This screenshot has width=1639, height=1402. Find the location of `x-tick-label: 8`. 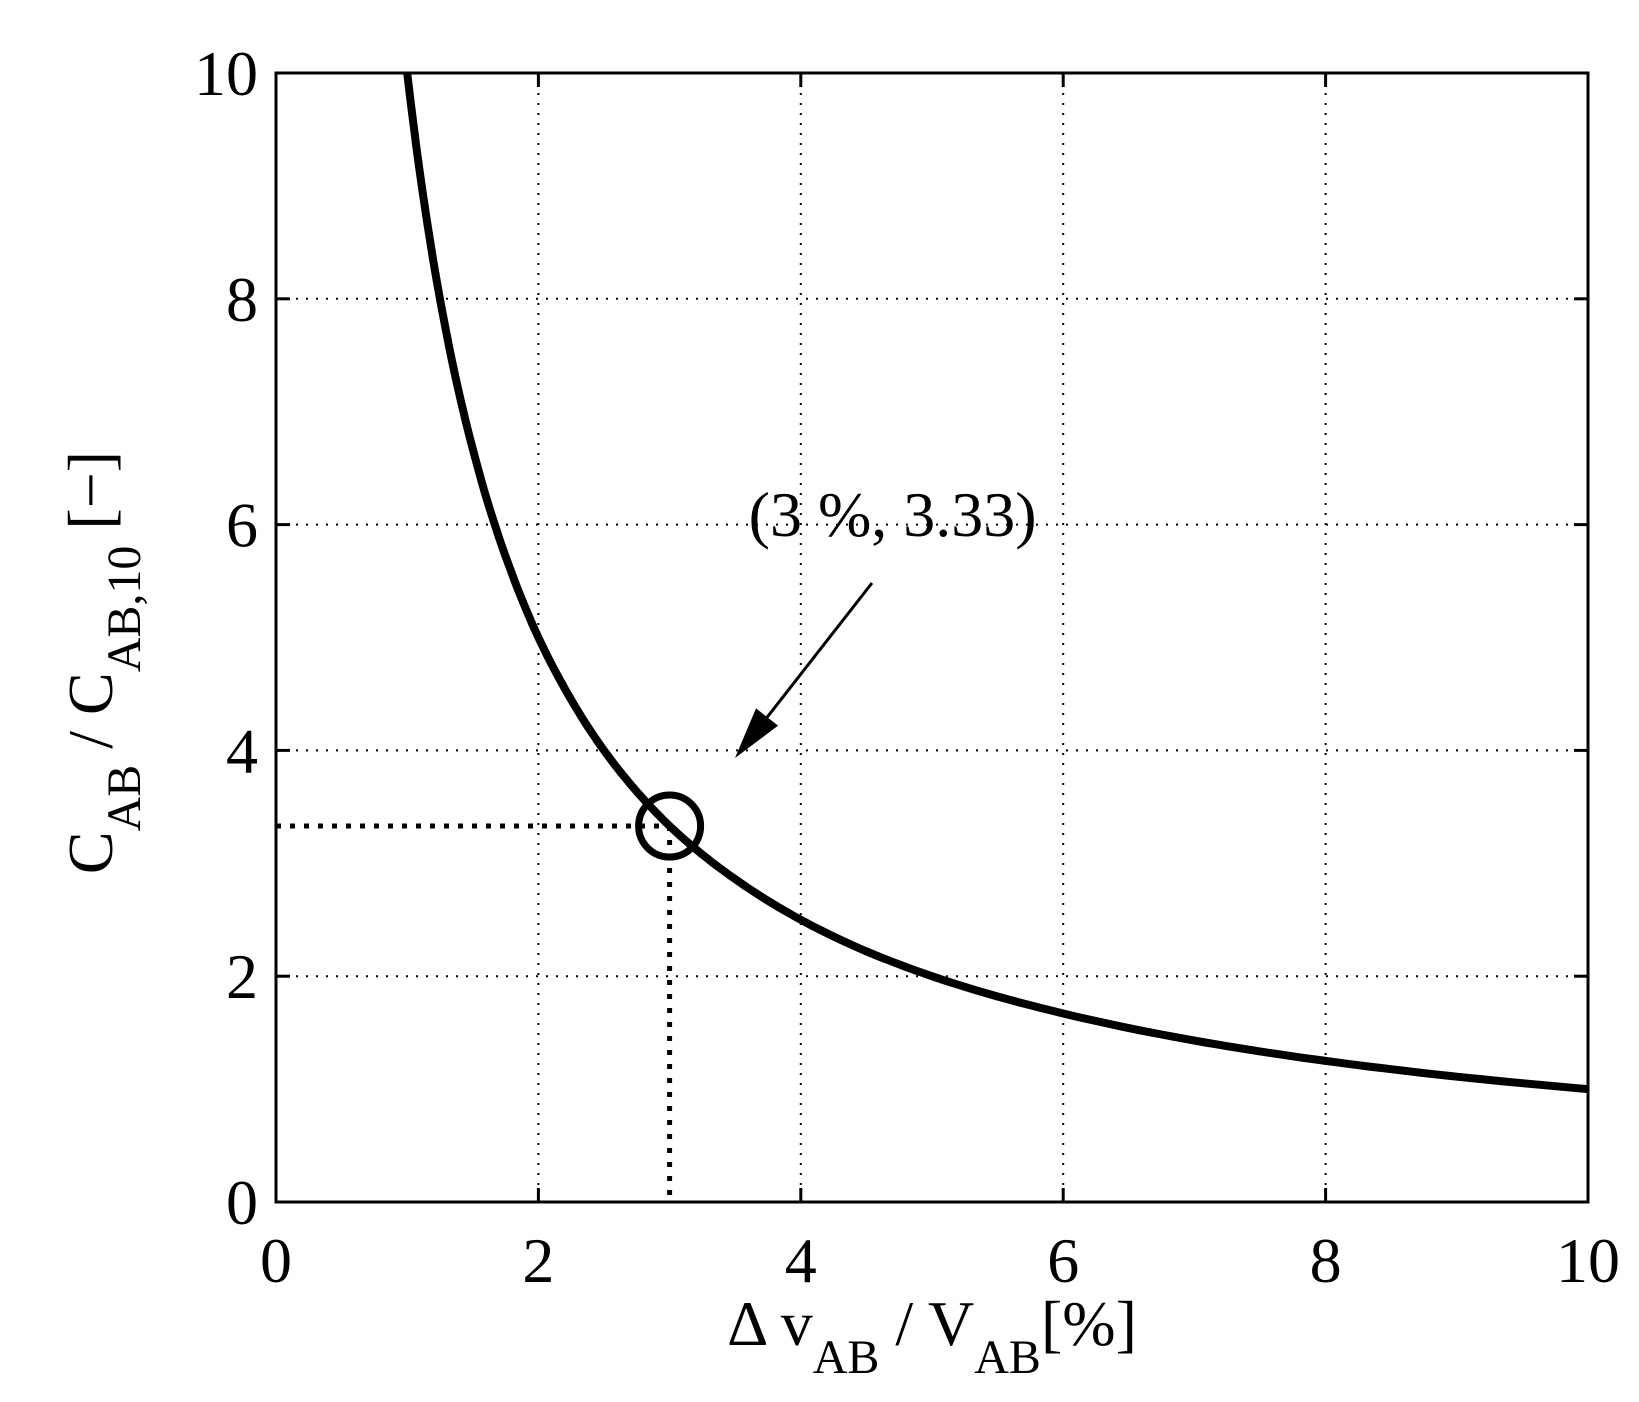

x-tick-label: 8 is located at coordinates (1326, 1260).